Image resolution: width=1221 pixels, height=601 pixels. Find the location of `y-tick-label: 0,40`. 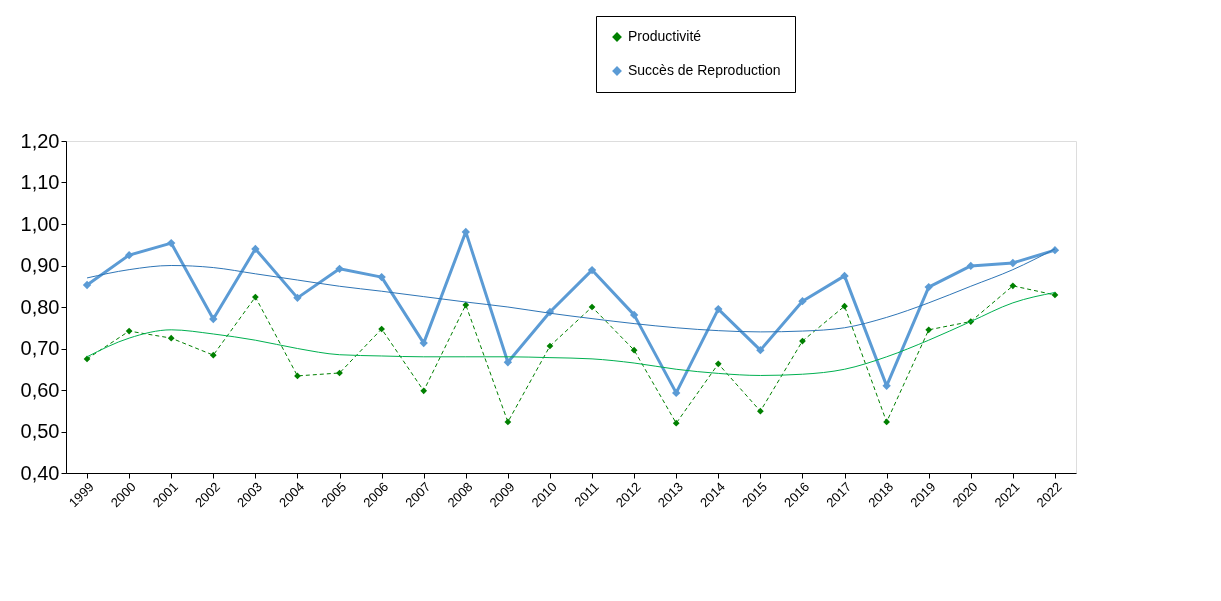

y-tick-label: 0,40 is located at coordinates (40, 472).